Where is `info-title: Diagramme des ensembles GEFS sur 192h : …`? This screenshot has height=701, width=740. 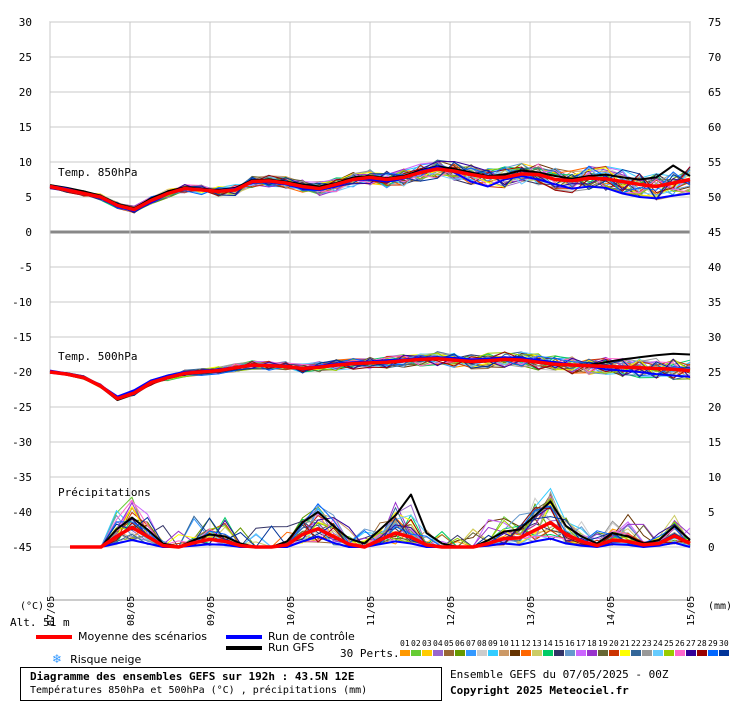
info-title: Diagramme des ensembles GEFS sur 192h : … is located at coordinates (192, 676).